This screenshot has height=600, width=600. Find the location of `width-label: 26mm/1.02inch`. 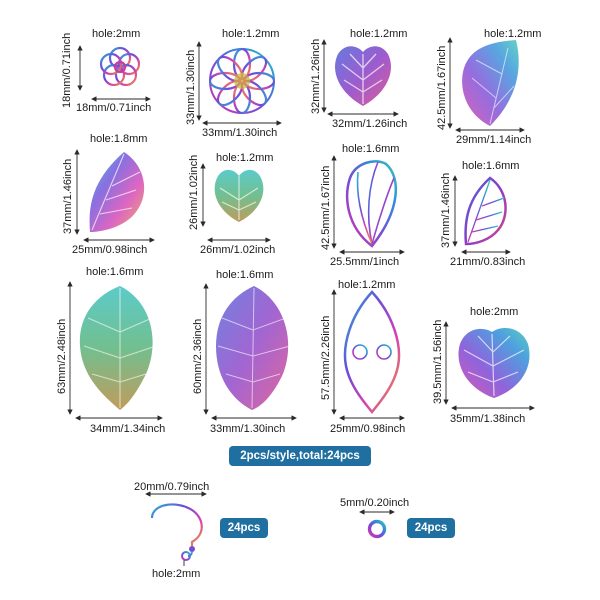

width-label: 26mm/1.02inch is located at coordinates (238, 250).